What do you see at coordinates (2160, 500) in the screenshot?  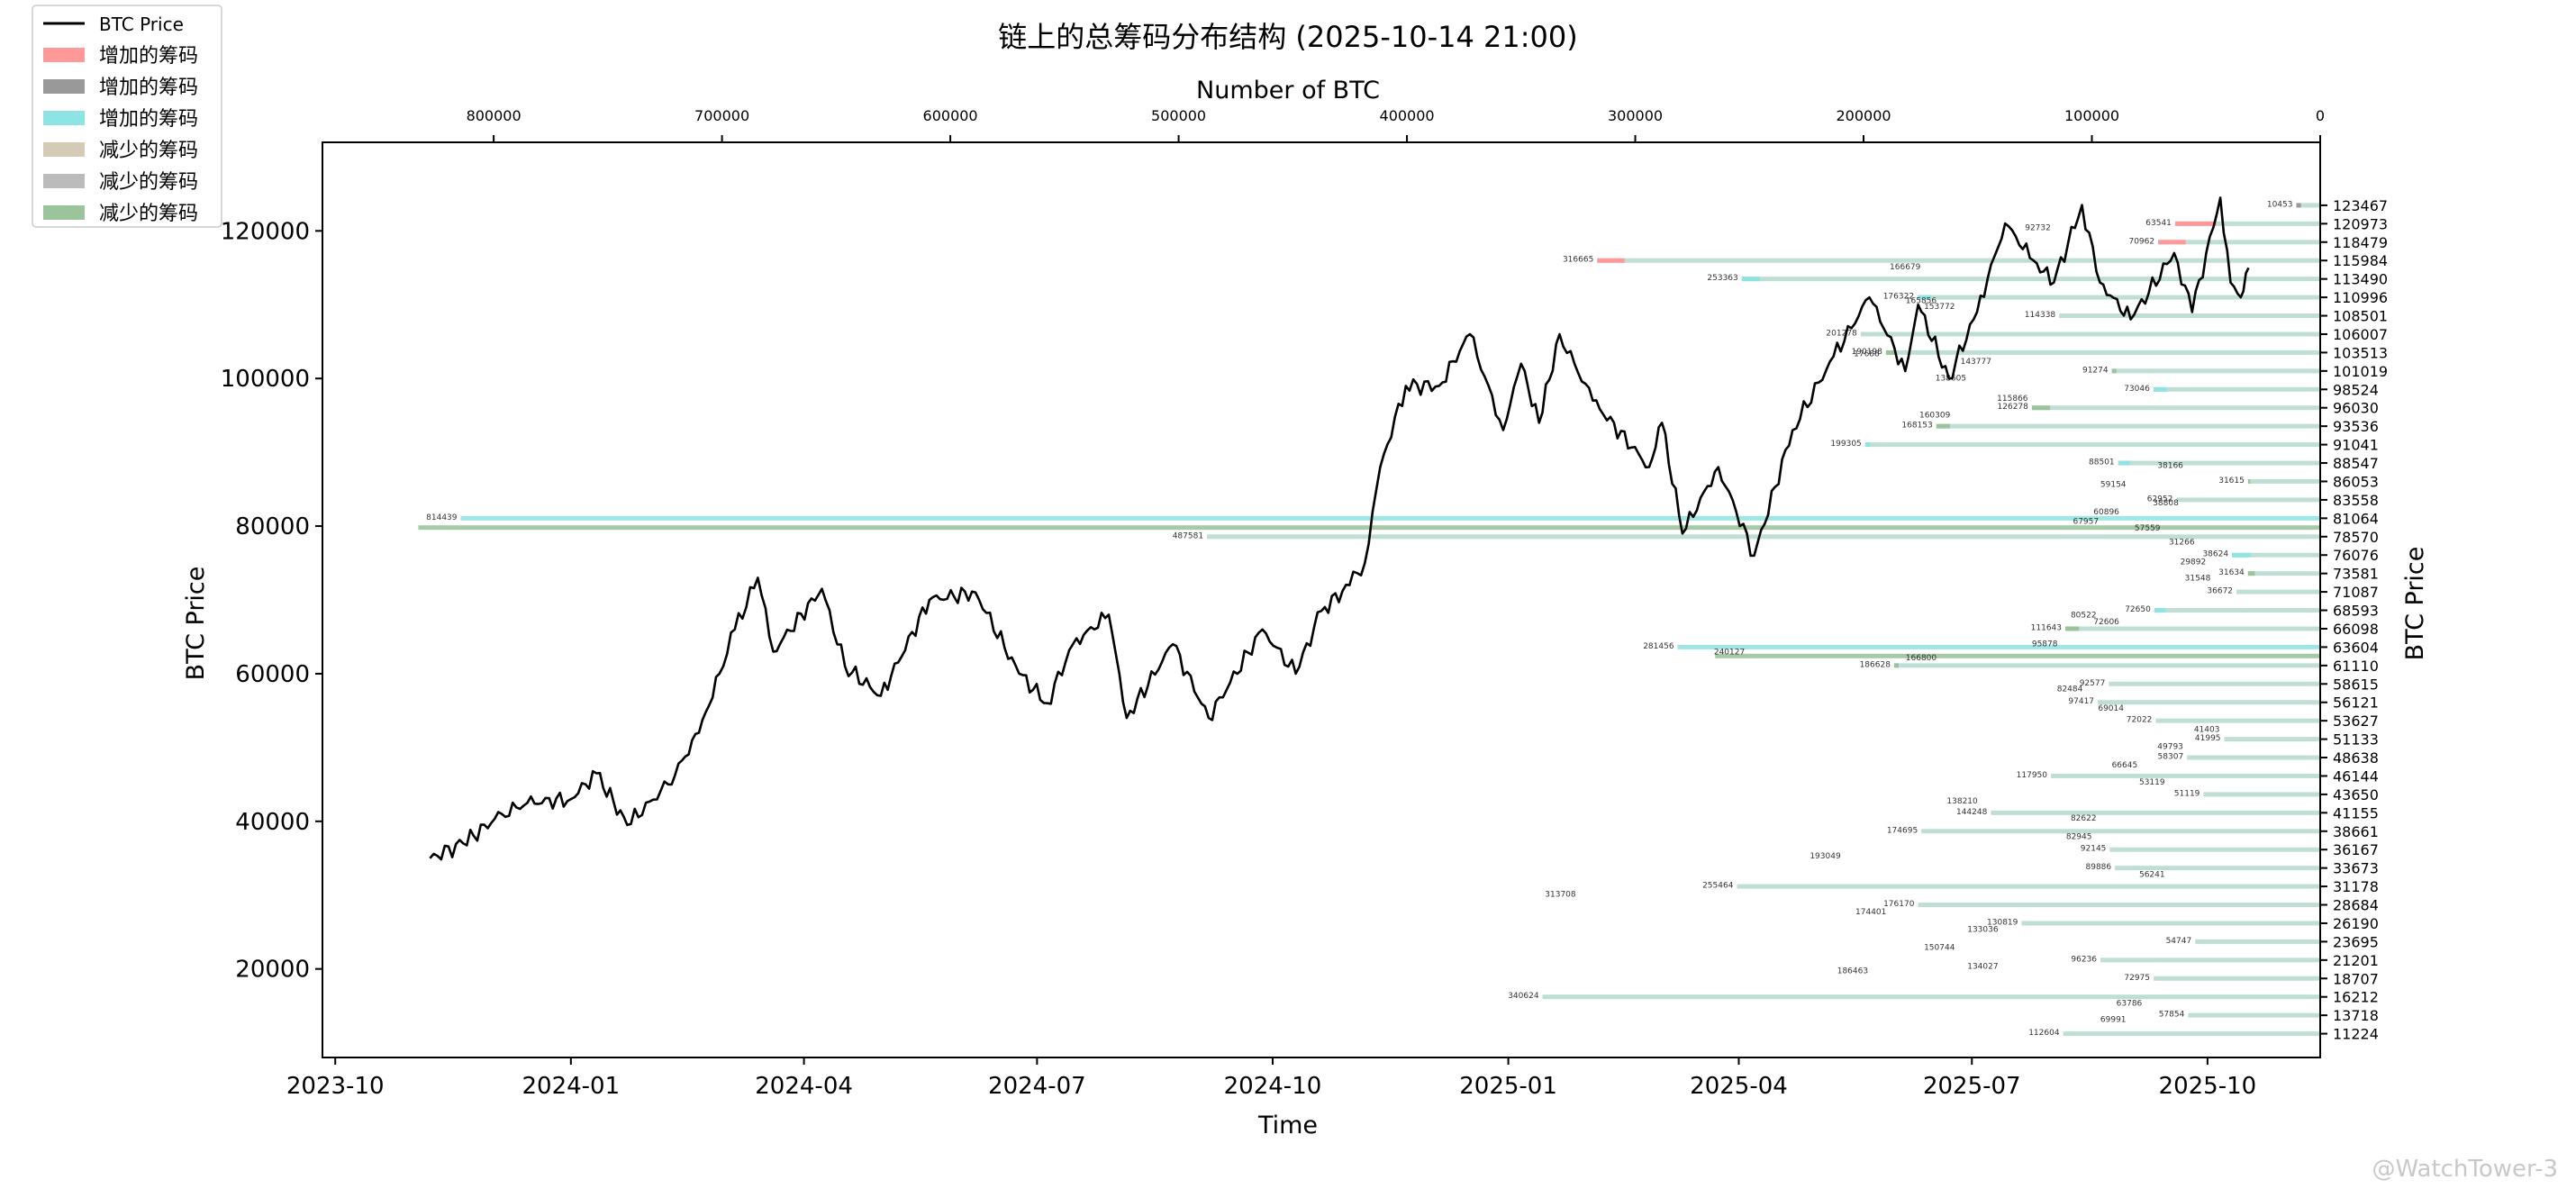 I see `bar-value-label: 62952` at bounding box center [2160, 500].